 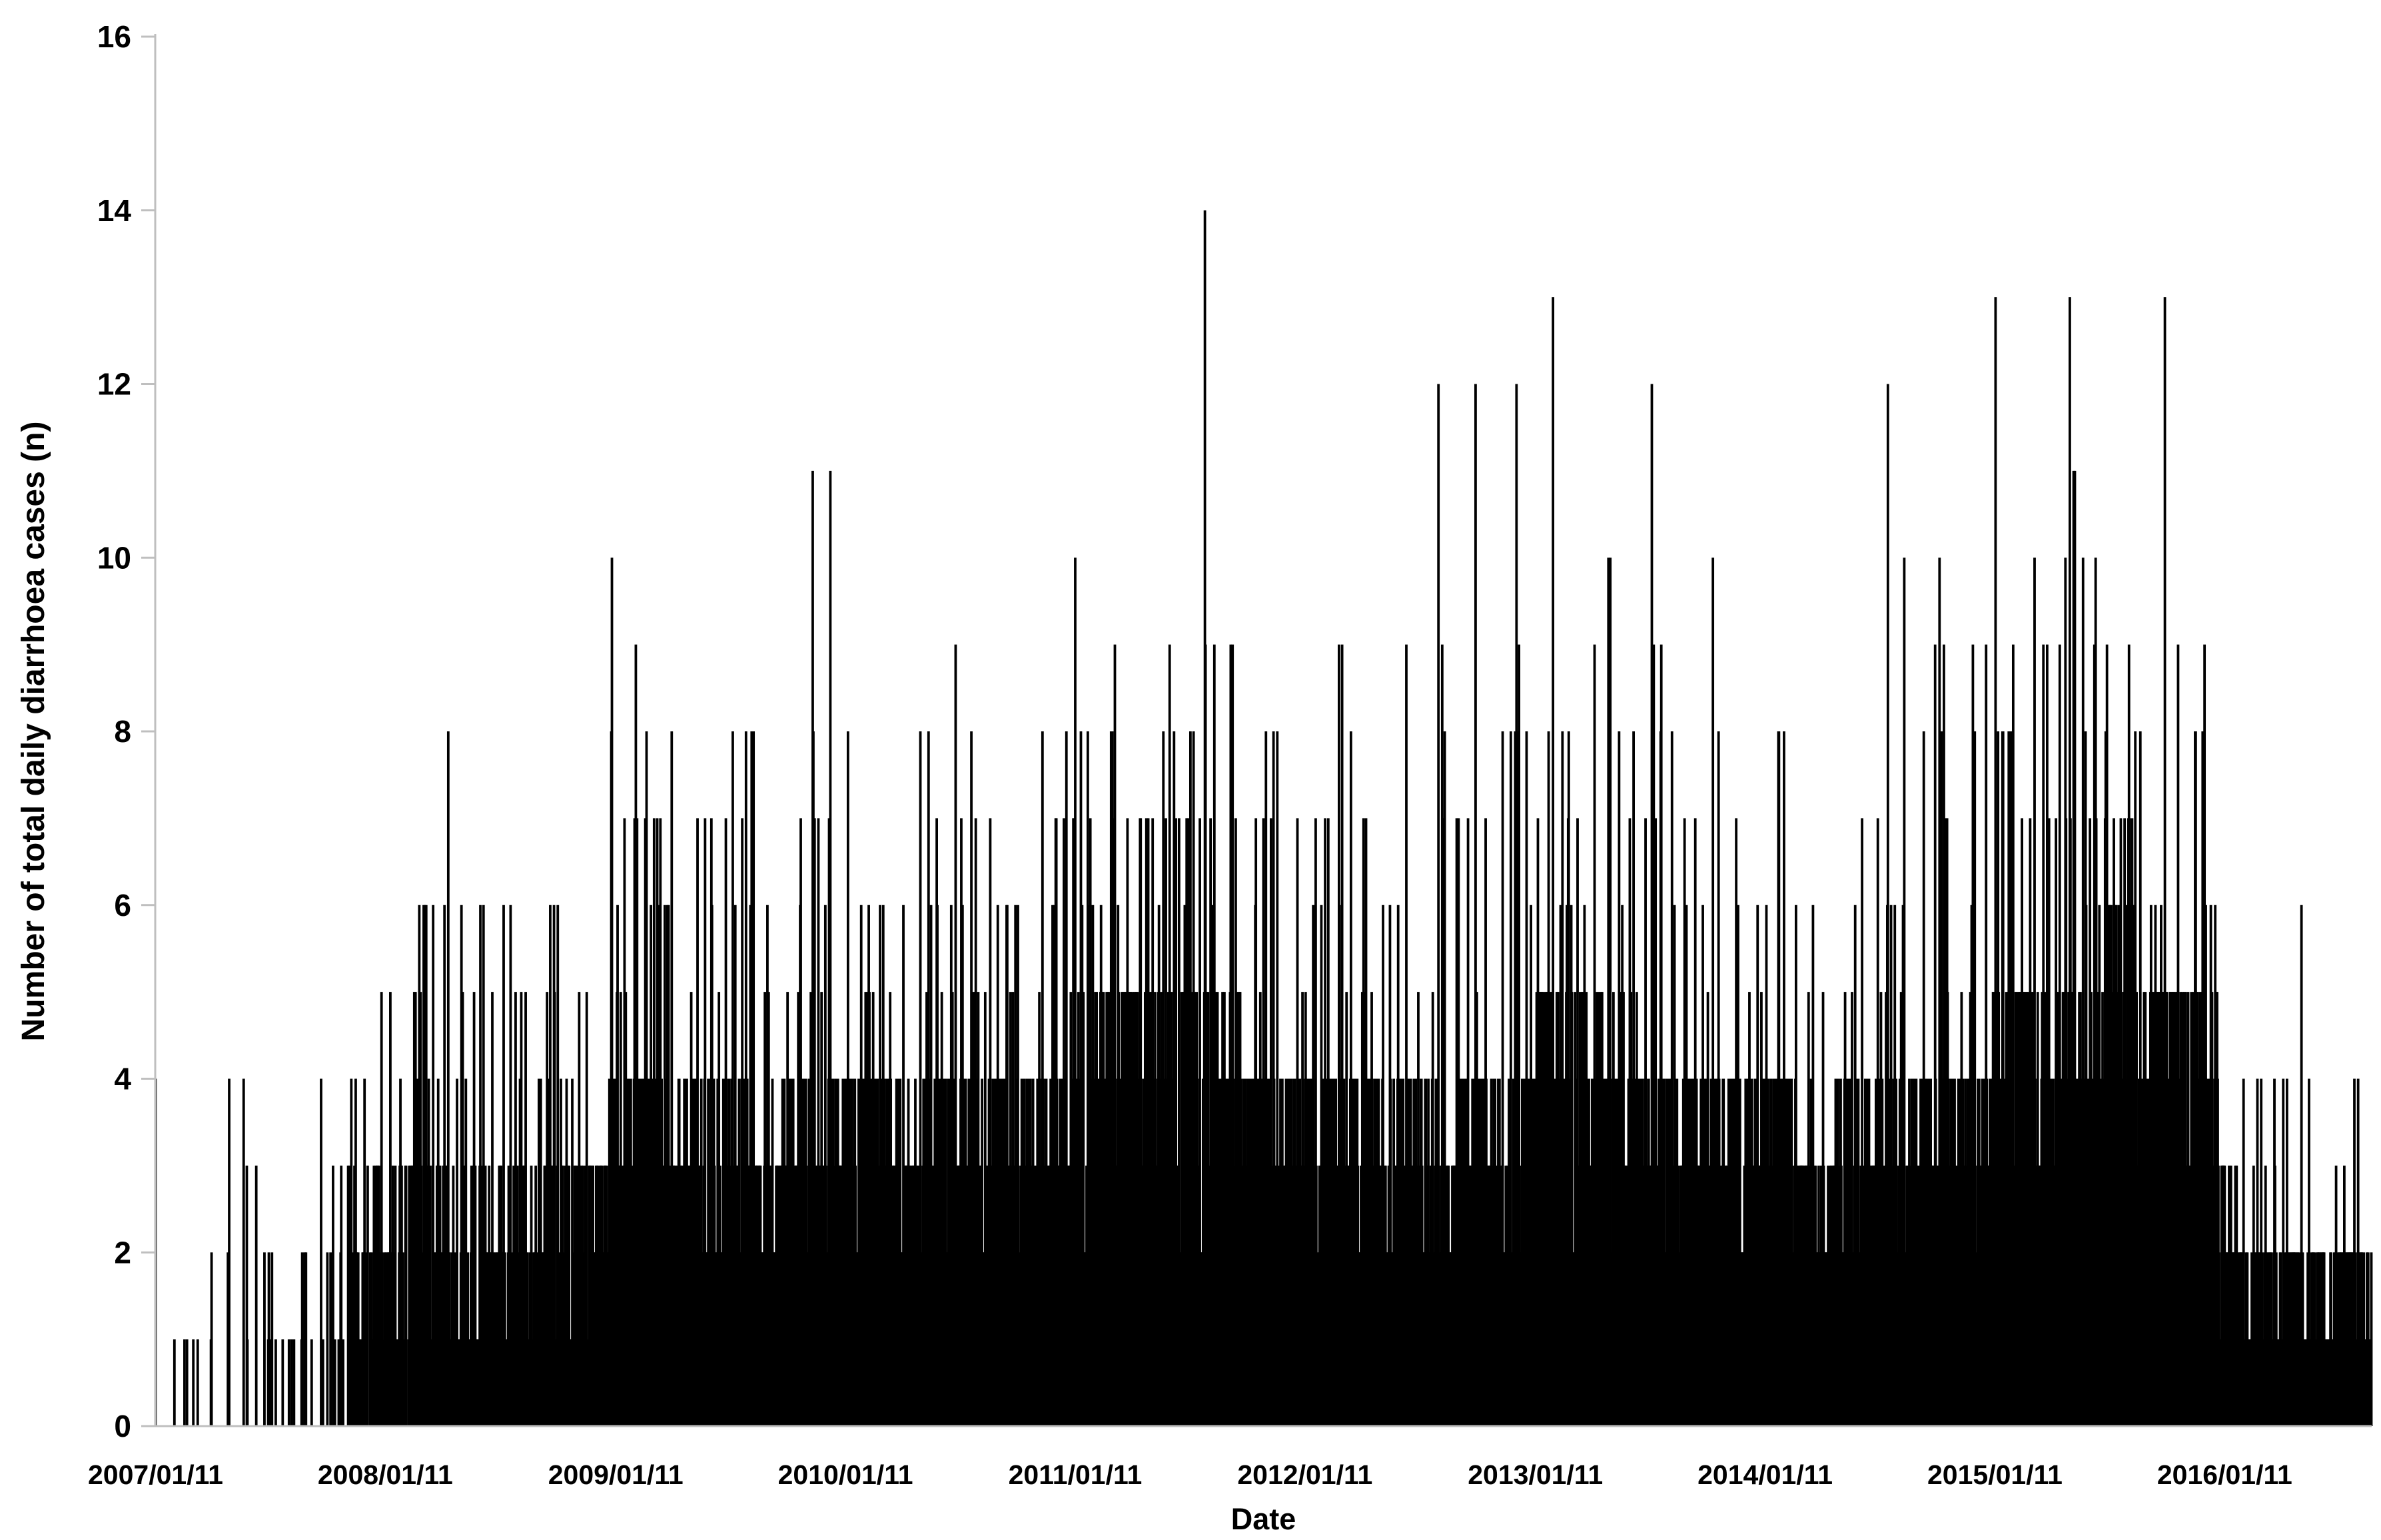 I want to click on y-tick-label: 14, so click(x=114, y=210).